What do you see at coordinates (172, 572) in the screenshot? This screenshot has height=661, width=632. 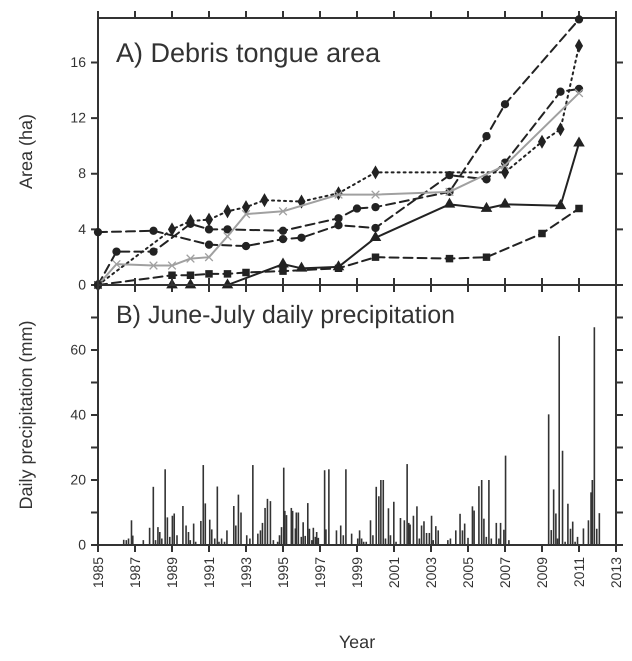 I see `x-tick-label: 1989` at bounding box center [172, 572].